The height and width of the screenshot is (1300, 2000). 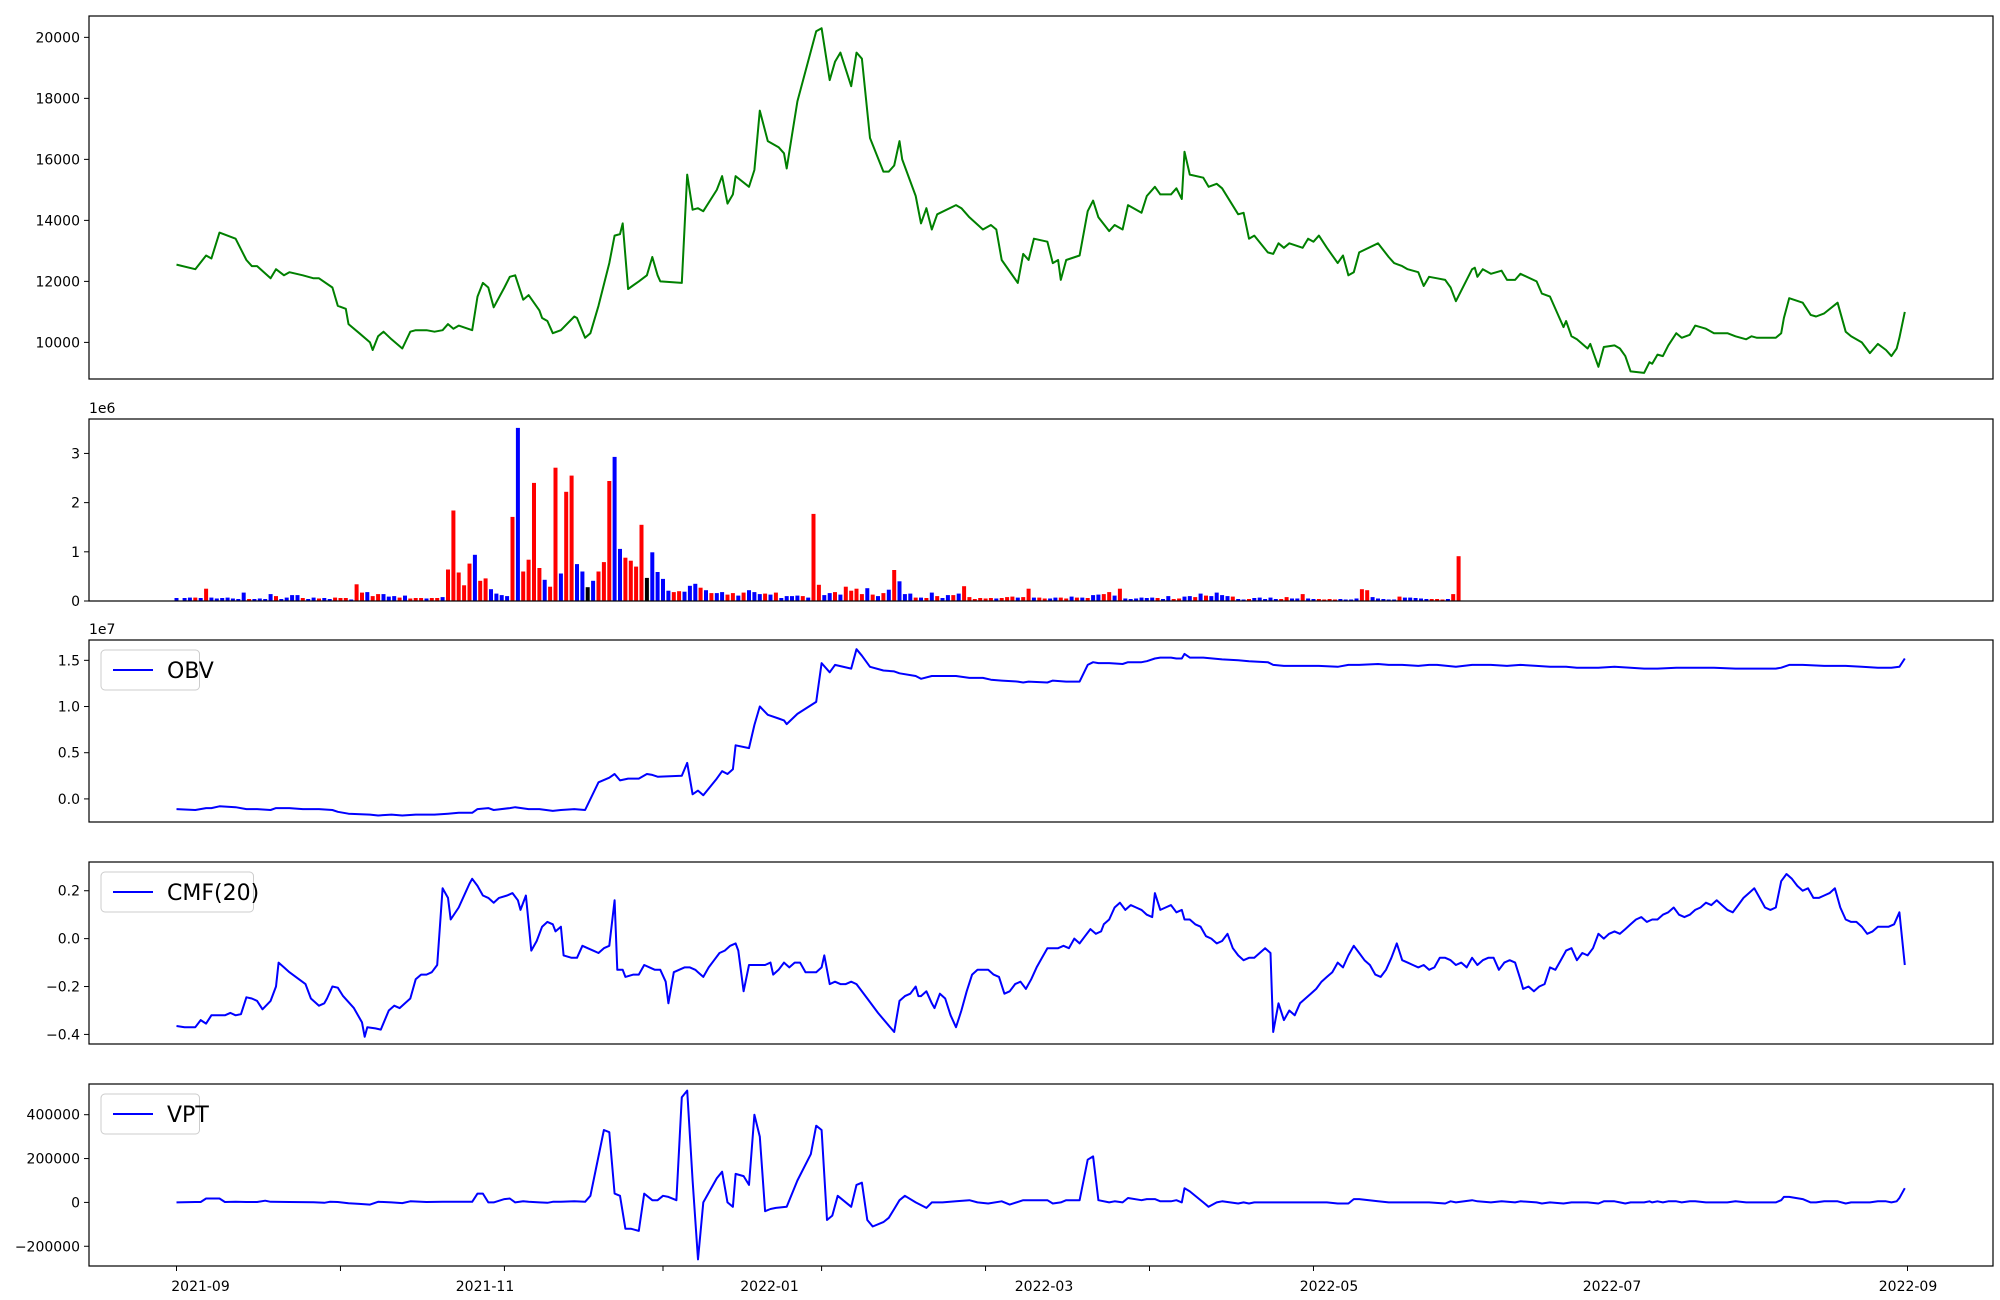 What do you see at coordinates (63, 988) in the screenshot?
I see `y-tick-label: −0.2` at bounding box center [63, 988].